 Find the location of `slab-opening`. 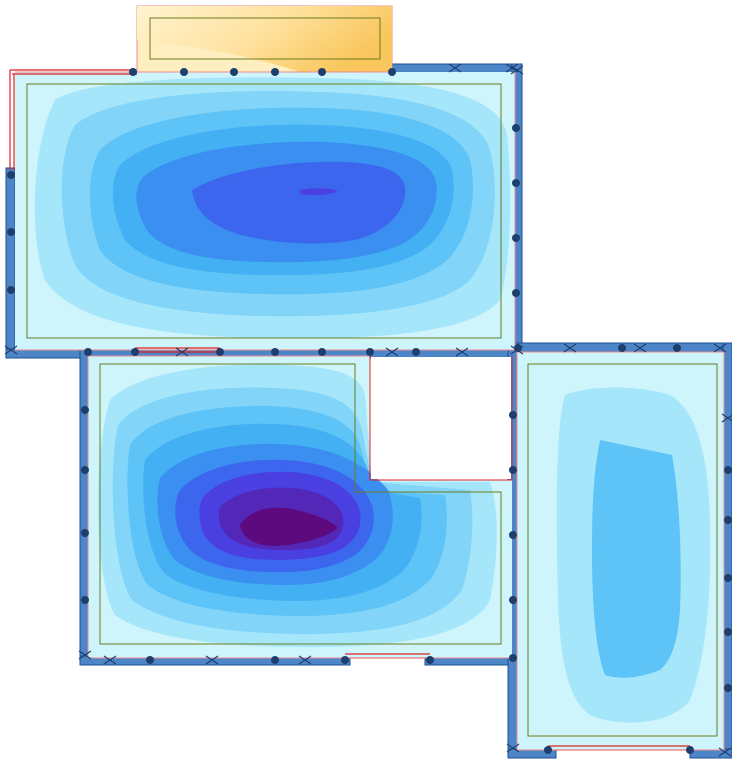

slab-opening is located at coordinates (441, 418).